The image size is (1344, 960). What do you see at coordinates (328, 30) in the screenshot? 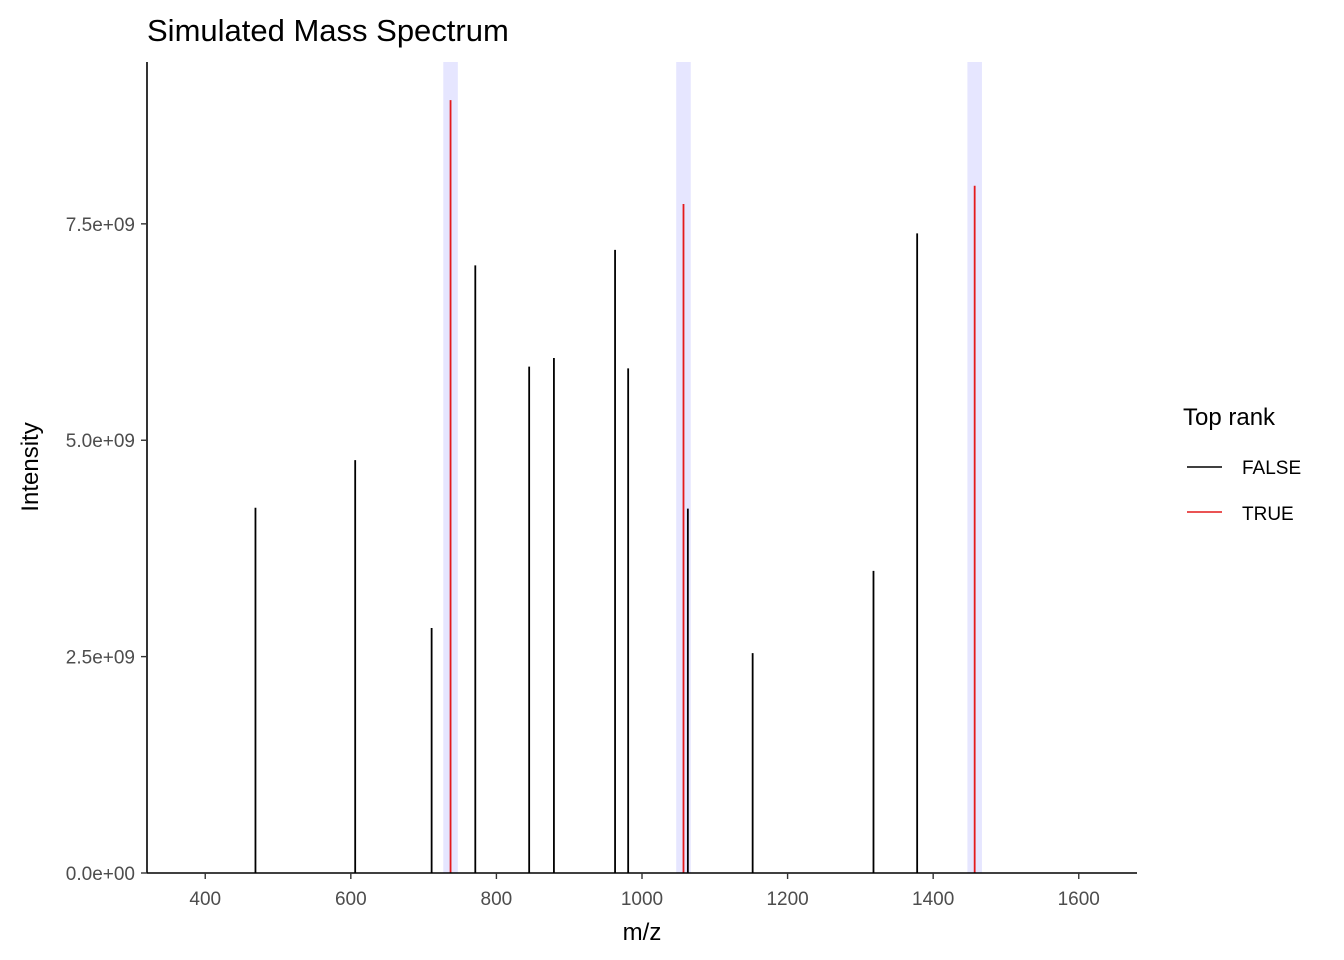
I see `chart-title: Simulated Mass Spectrum` at bounding box center [328, 30].